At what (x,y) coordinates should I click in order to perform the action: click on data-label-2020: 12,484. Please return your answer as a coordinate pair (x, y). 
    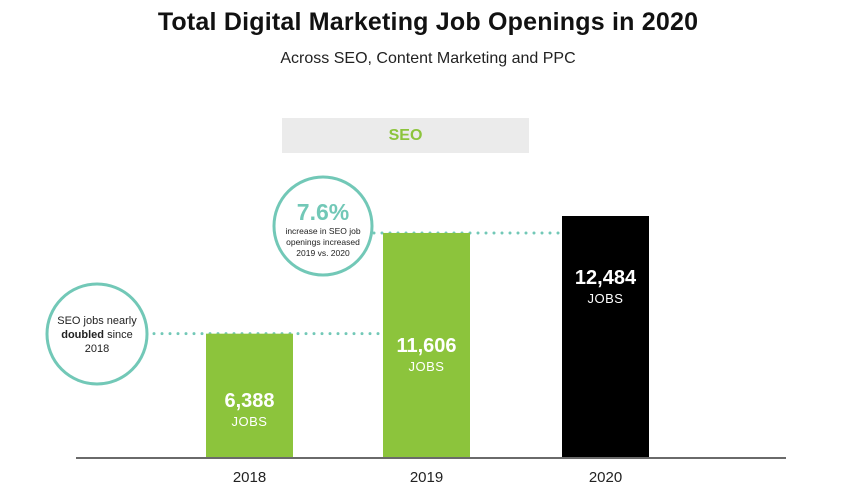
    Looking at the image, I should click on (606, 278).